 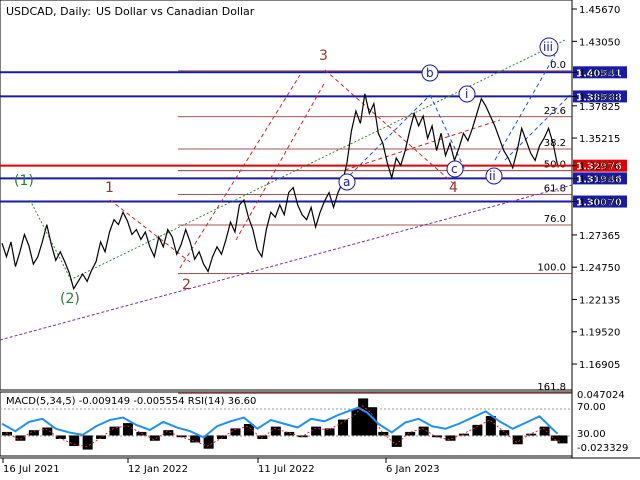 I want to click on date-label-1: 12 Jan 2022, so click(x=158, y=469).